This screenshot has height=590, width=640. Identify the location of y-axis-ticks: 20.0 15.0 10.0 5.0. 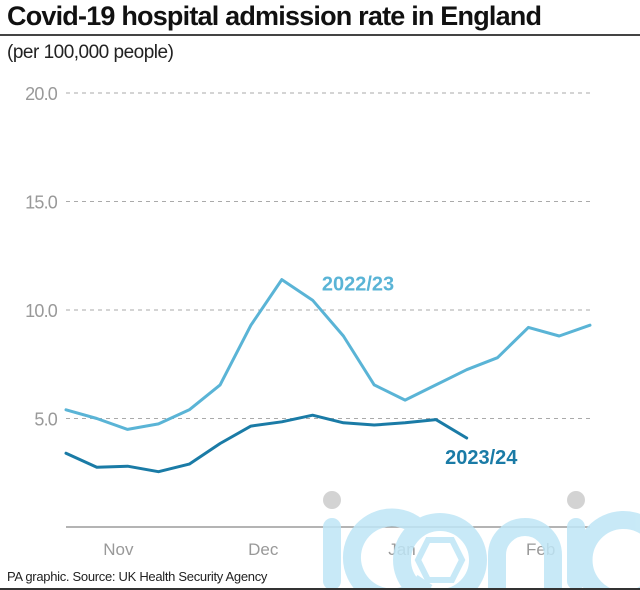
(41, 257).